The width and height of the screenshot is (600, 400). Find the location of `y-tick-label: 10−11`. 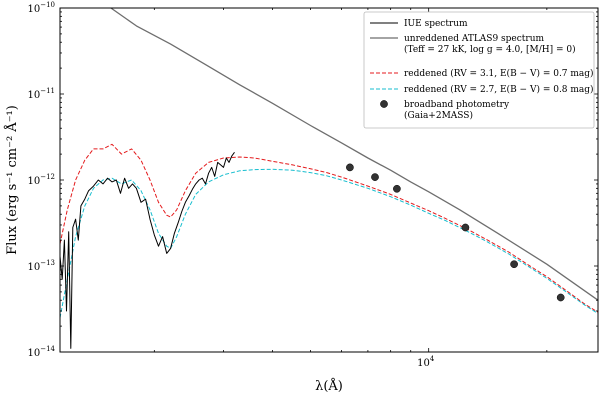

y-tick-label: 10−11 is located at coordinates (41, 94).